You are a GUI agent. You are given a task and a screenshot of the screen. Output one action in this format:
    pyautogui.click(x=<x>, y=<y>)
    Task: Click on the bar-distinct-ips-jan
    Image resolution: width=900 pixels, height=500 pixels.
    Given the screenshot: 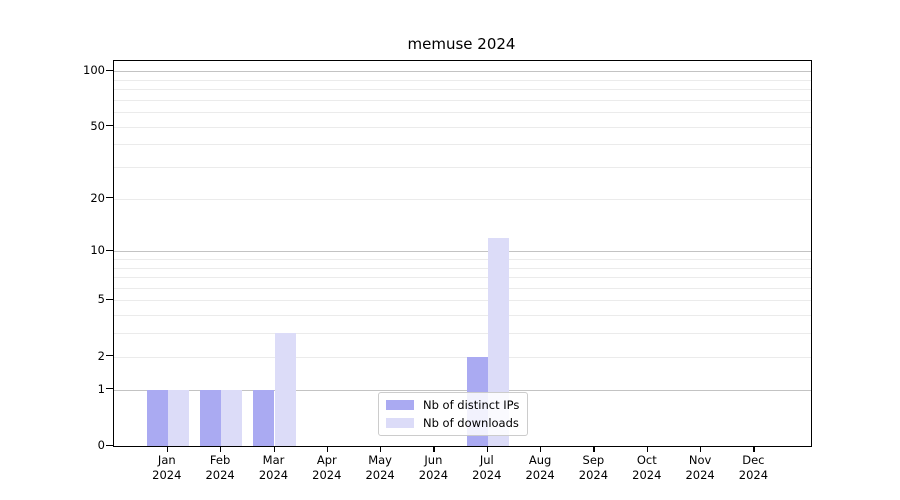 What is the action you would take?
    pyautogui.click(x=157, y=417)
    